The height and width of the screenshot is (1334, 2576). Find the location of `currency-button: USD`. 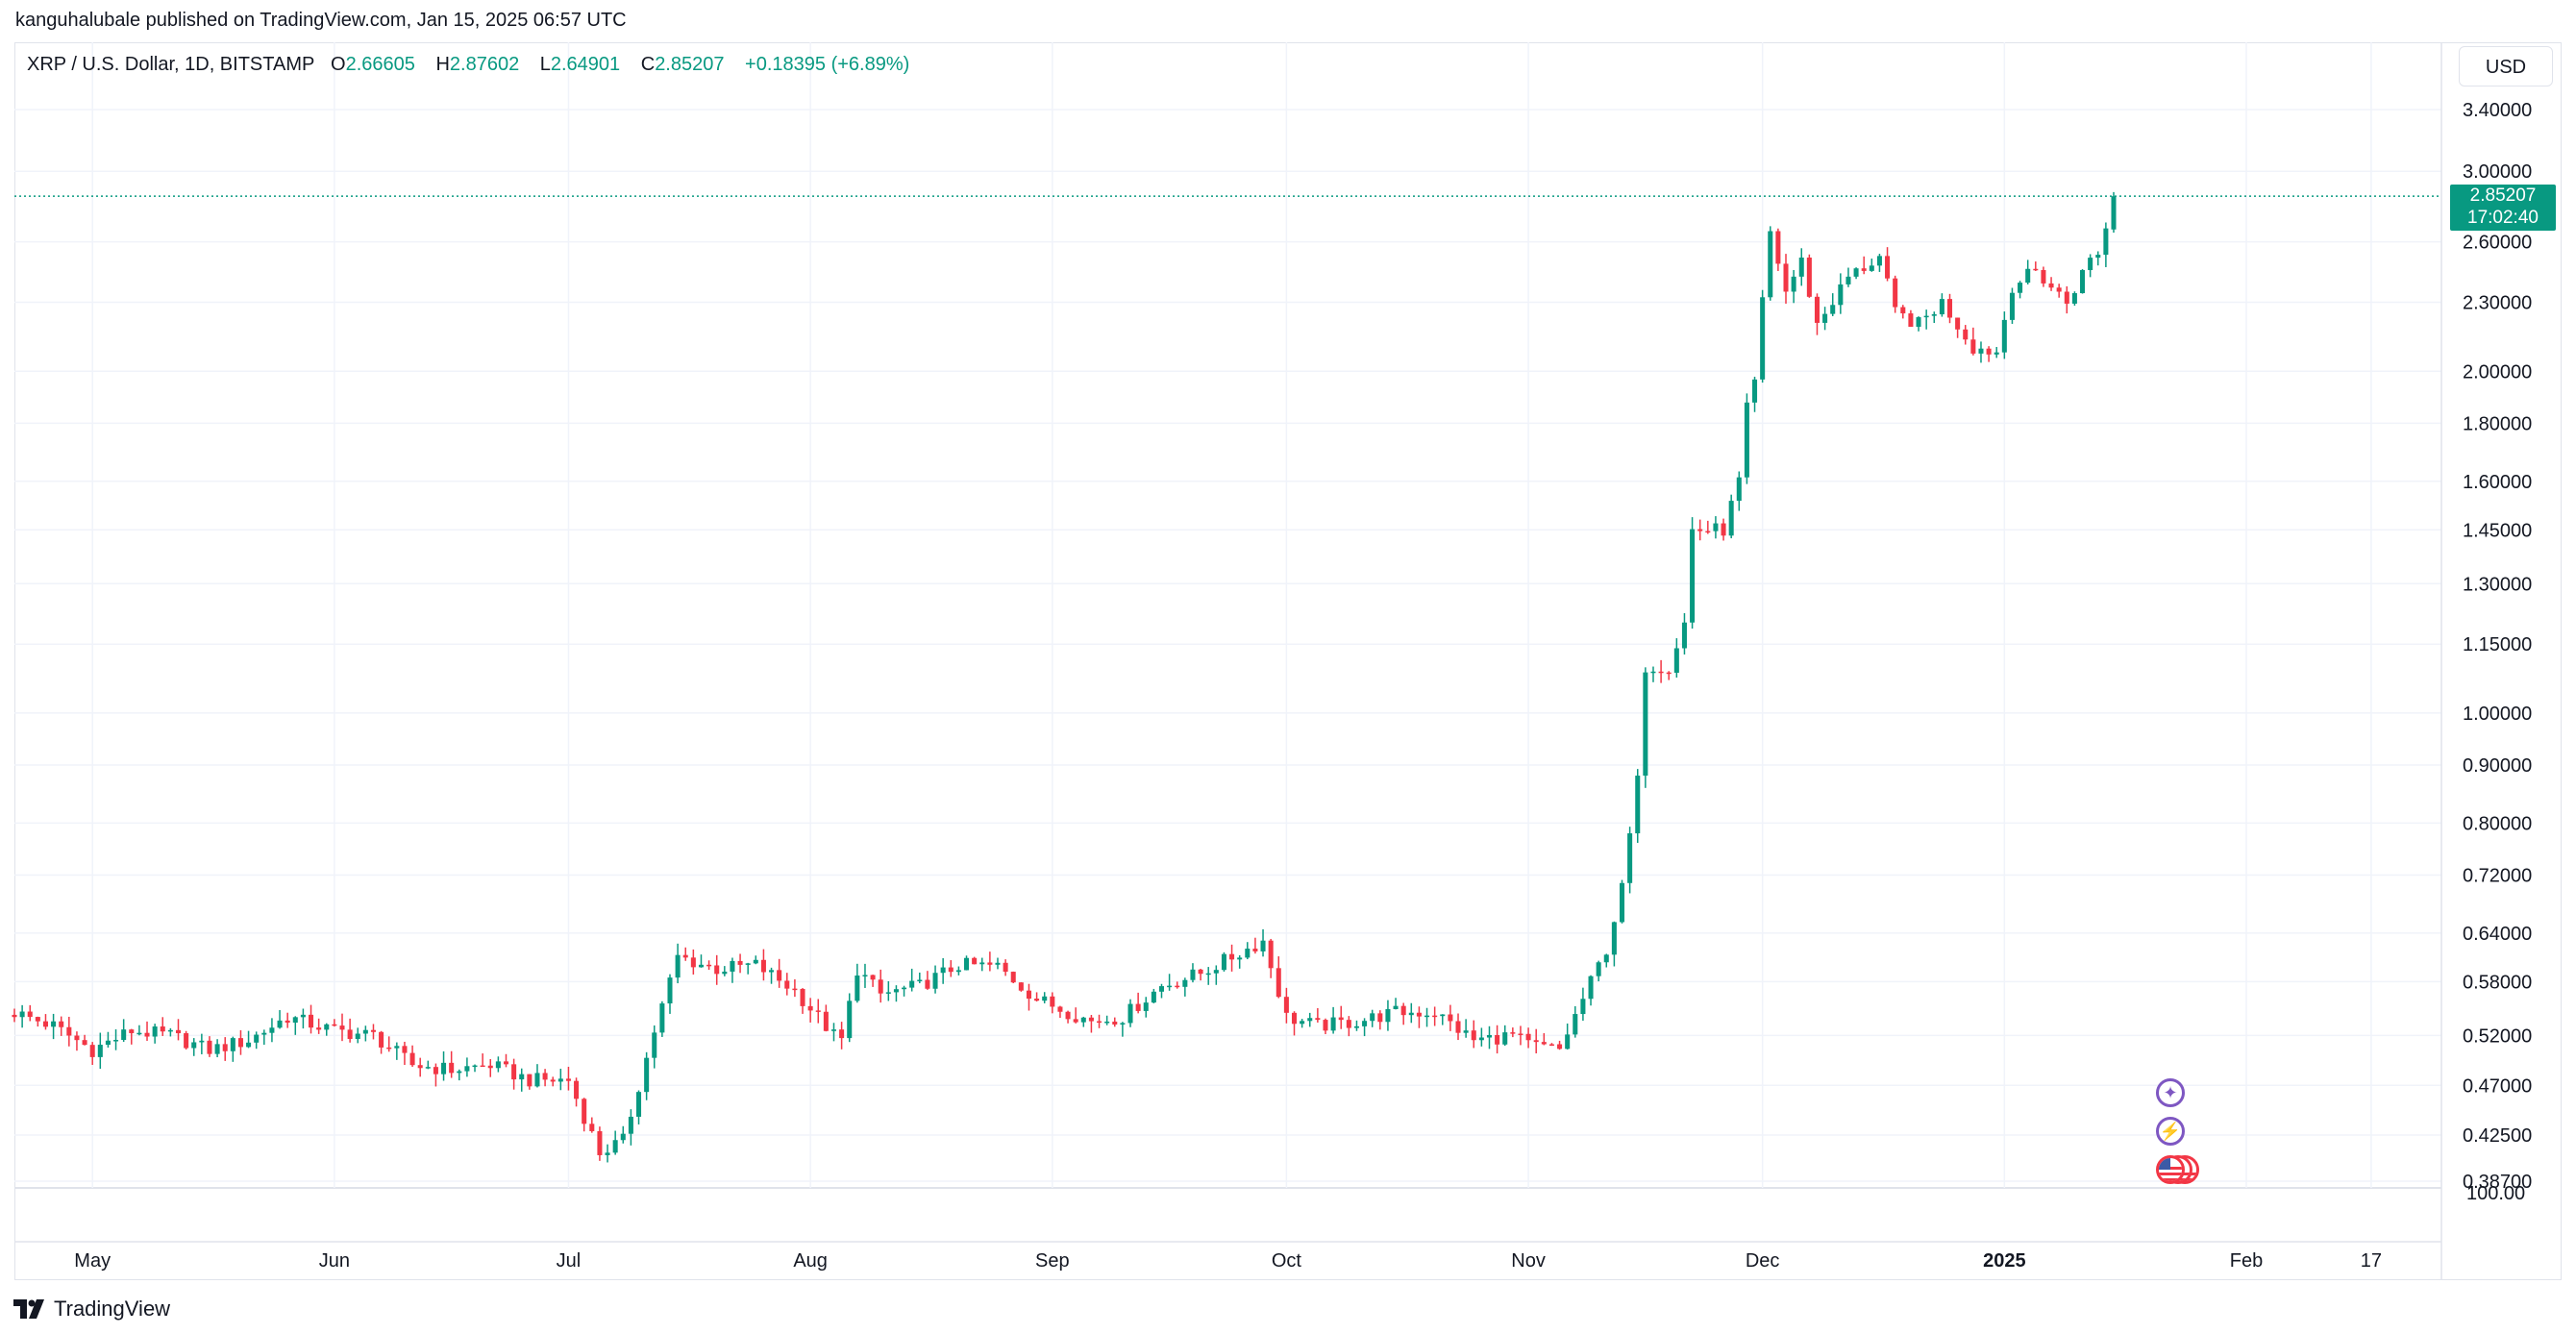

currency-button: USD is located at coordinates (2506, 66).